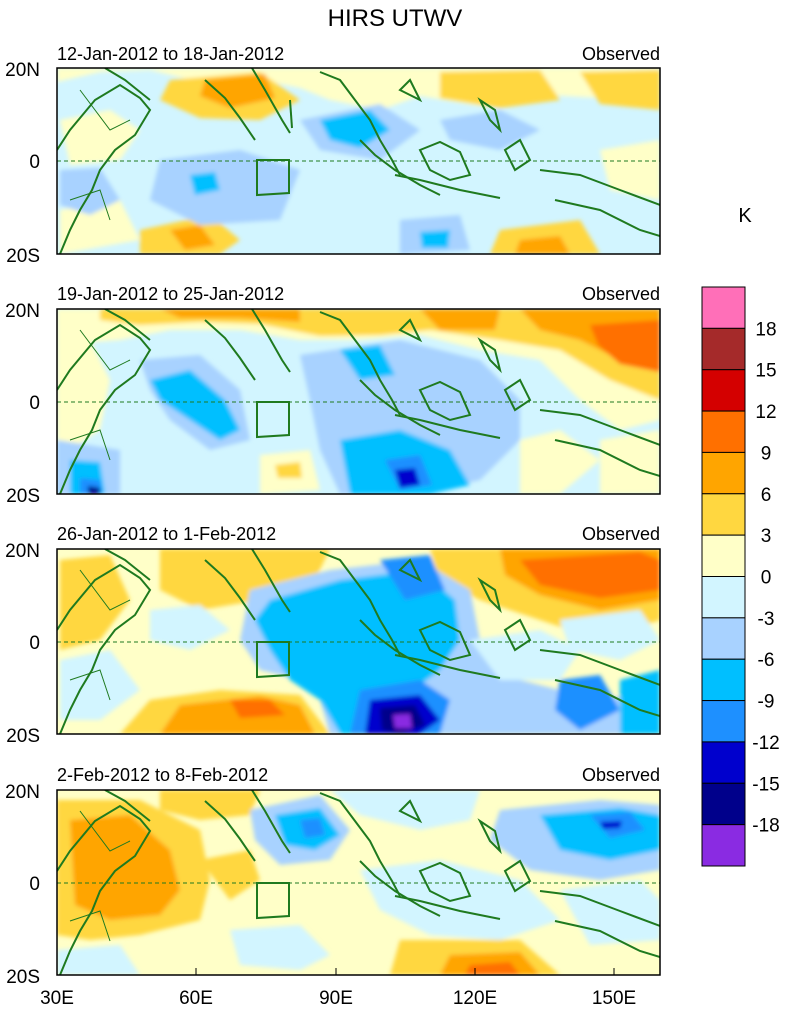 This screenshot has width=791, height=1013. I want to click on colorbar-label: 0, so click(766, 578).